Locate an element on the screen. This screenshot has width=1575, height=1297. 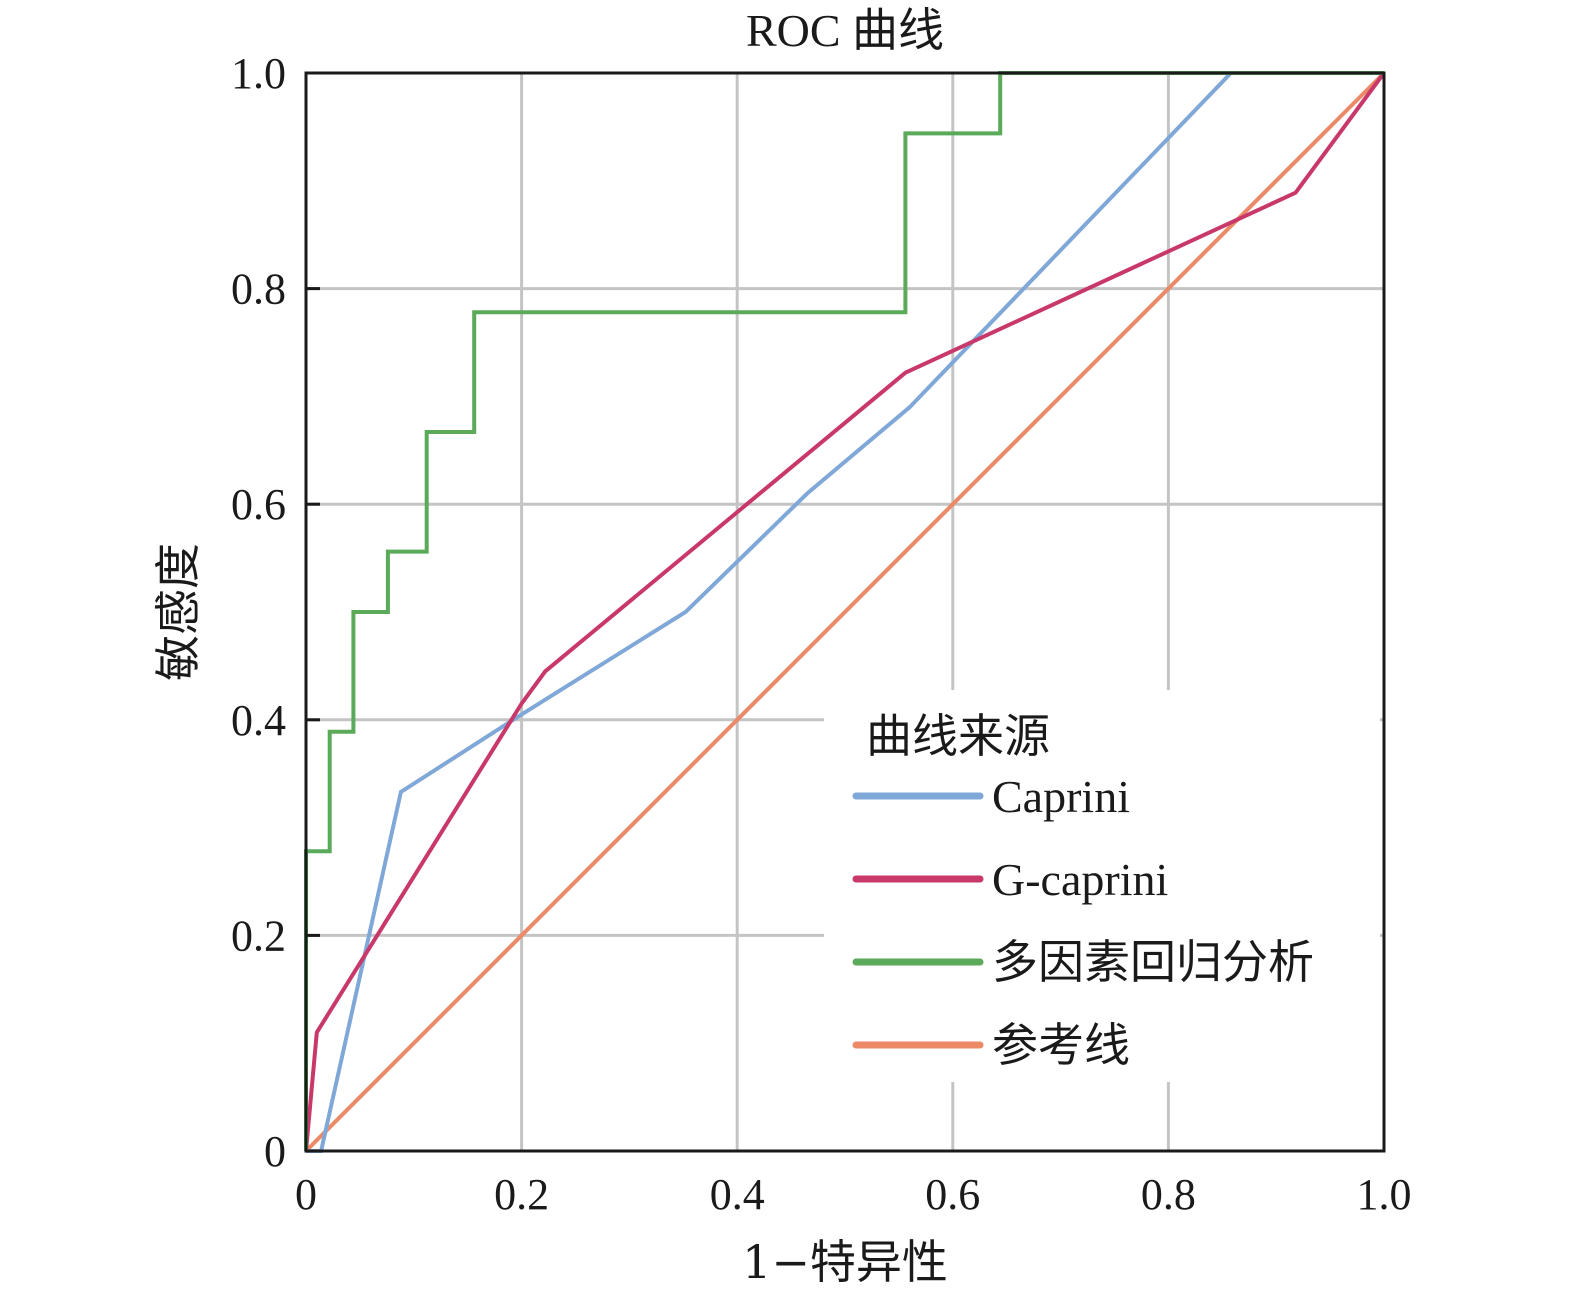
y-axis-title: 敏感度 is located at coordinates (178, 612).